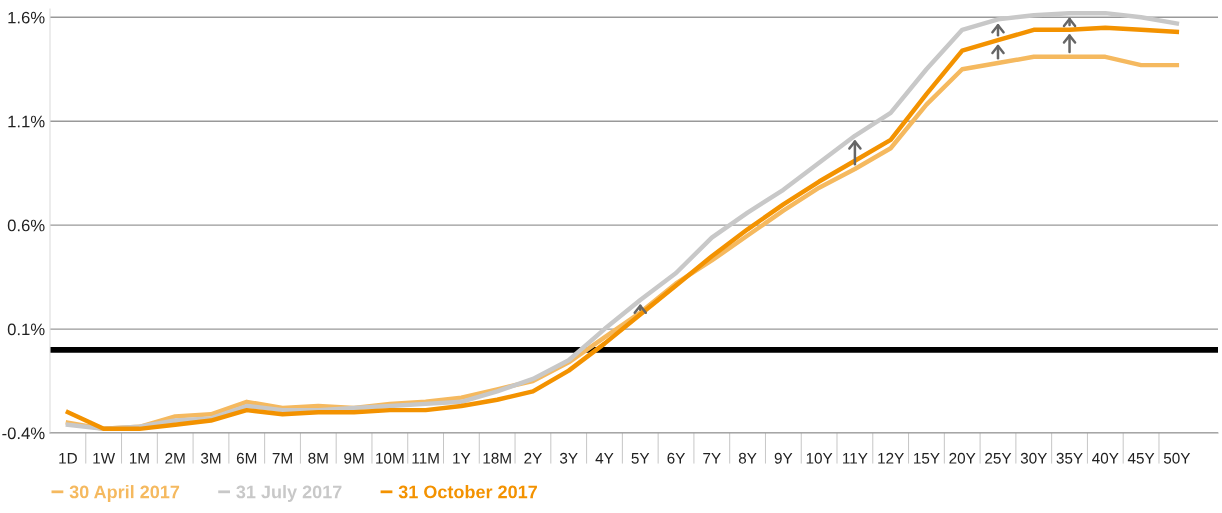 The image size is (1222, 513). Describe the element at coordinates (26, 121) in the screenshot. I see `y-tick-label: 1.1%` at that location.